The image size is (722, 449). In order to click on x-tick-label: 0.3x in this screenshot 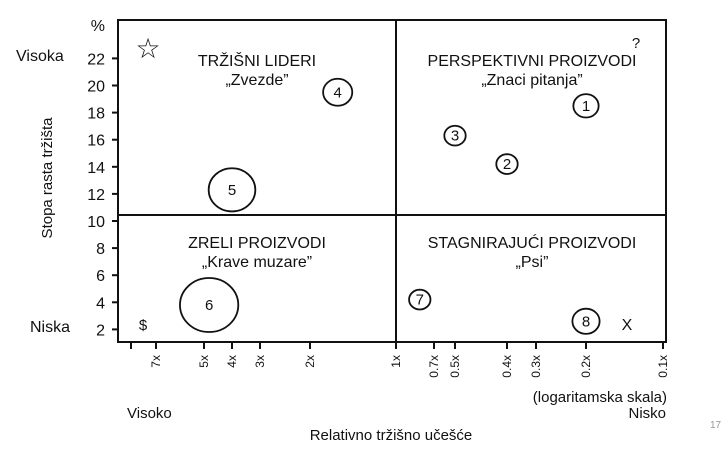, I will do `click(536, 366)`.